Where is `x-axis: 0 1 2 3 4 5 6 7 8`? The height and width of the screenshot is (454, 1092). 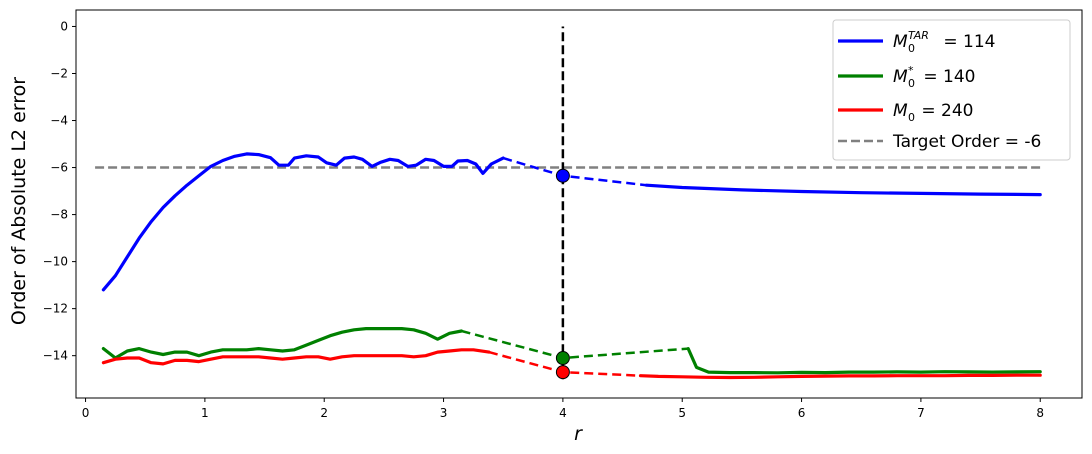 x-axis: 0 1 2 3 4 5 6 7 8 is located at coordinates (563, 409).